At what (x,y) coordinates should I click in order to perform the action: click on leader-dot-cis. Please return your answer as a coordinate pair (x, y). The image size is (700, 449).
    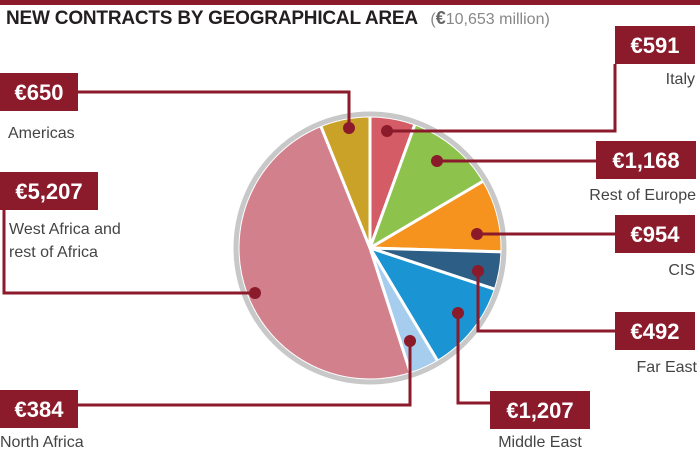
    Looking at the image, I should click on (477, 234).